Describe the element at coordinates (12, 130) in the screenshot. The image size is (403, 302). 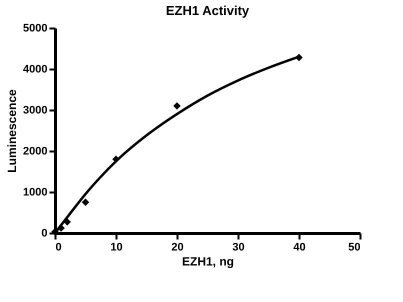
I see `y-axis-title: Luminescence` at that location.